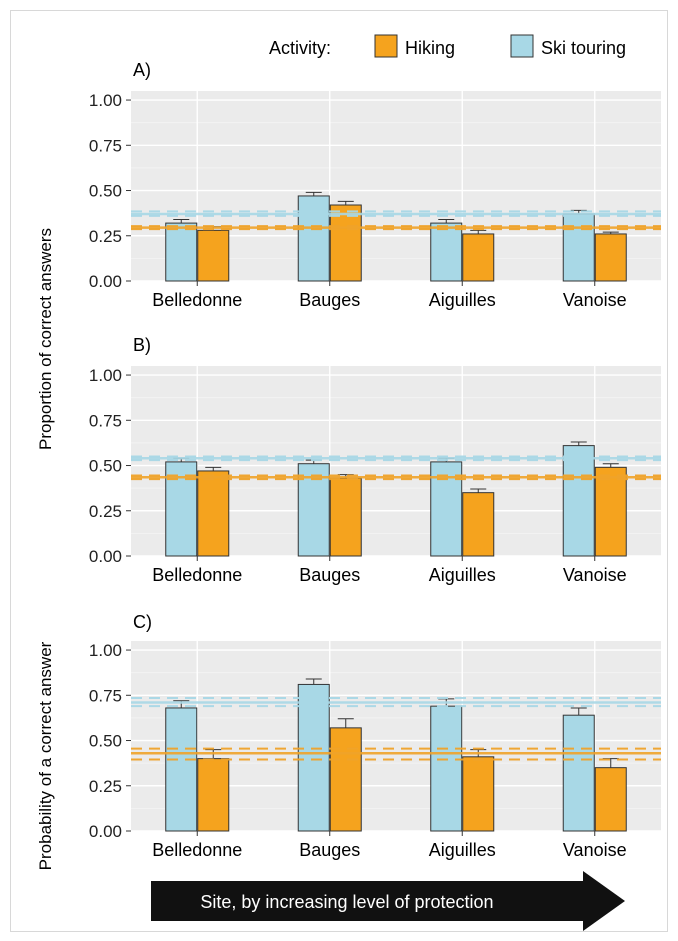 Image resolution: width=678 pixels, height=941 pixels. Describe the element at coordinates (386, 46) in the screenshot. I see `legend-key-hiking` at that location.